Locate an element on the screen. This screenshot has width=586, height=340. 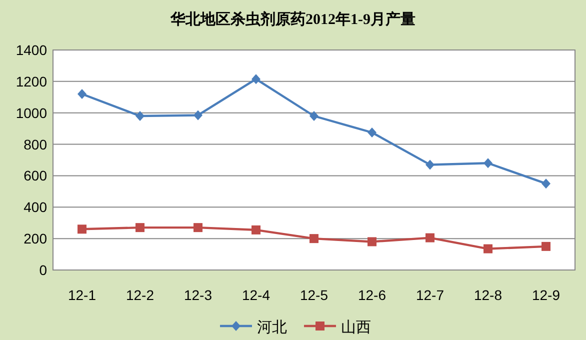
x-tick-label: 12-2 is located at coordinates (140, 295).